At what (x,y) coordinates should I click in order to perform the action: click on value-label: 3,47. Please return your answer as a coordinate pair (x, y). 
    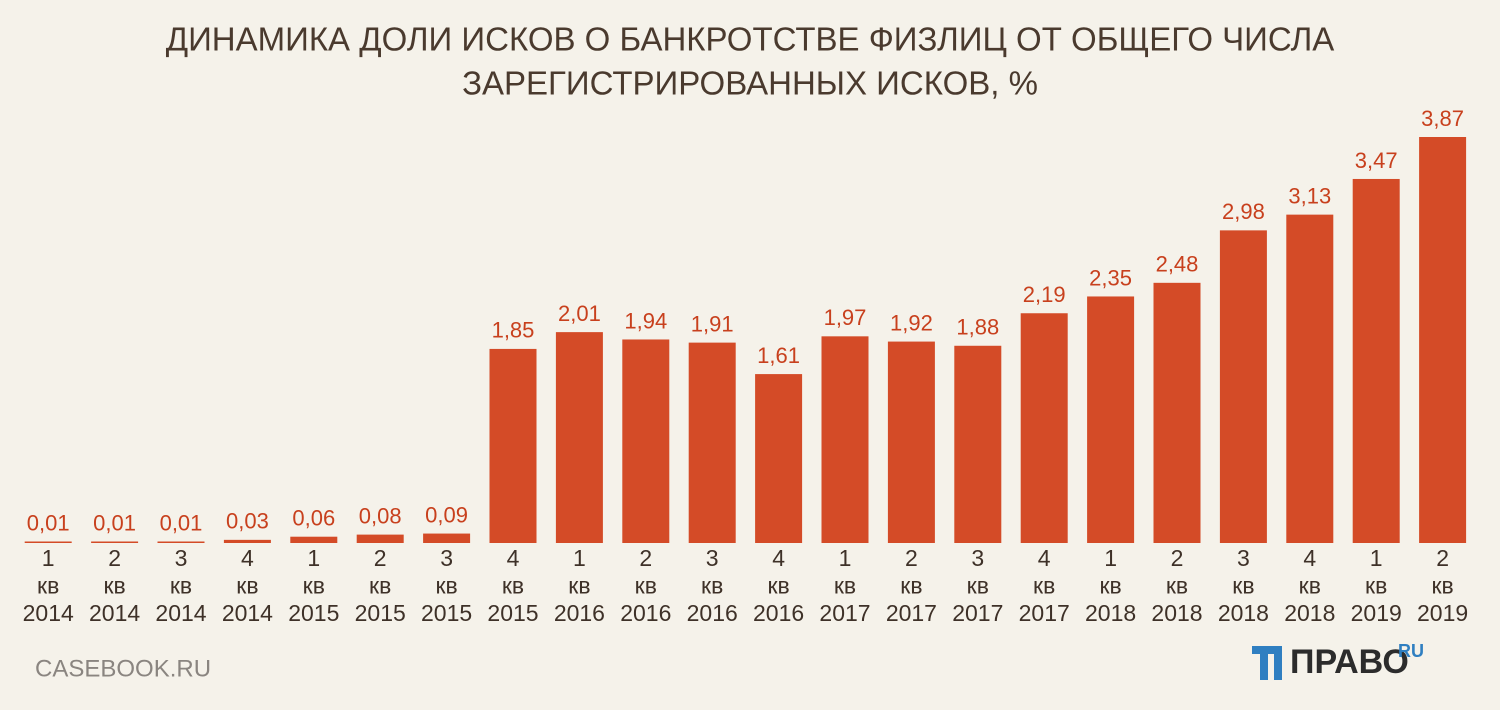
    Looking at the image, I should click on (1376, 160).